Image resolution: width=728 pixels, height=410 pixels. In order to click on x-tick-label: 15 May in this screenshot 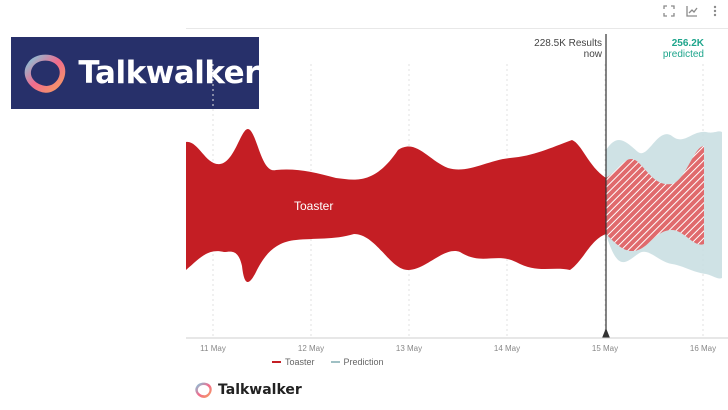, I will do `click(605, 348)`.